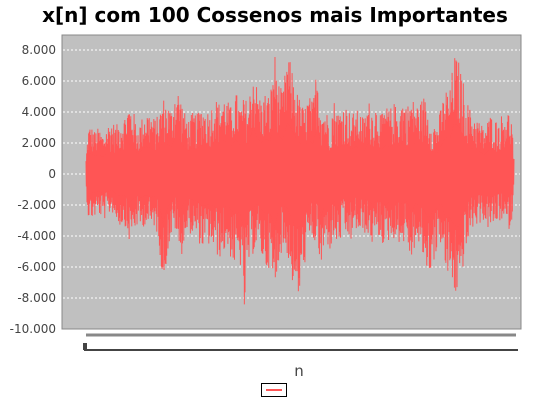  What do you see at coordinates (36, 205) in the screenshot?
I see `y-tick-label: -2.000` at bounding box center [36, 205].